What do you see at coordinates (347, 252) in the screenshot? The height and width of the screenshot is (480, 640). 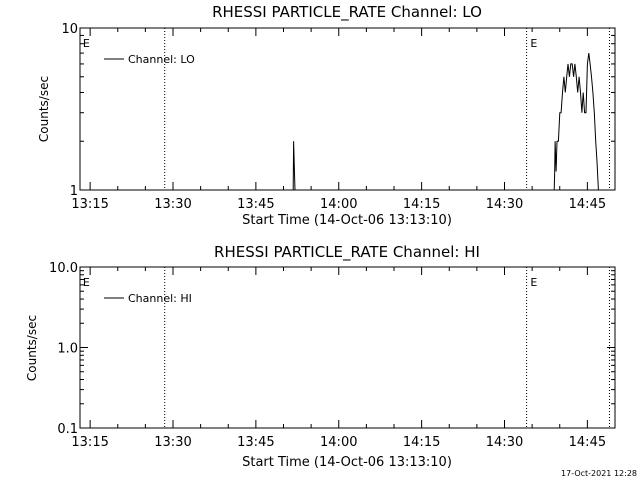 I see `hi-chart-title: RHESSI PARTICLE_RATE Channel: HI` at bounding box center [347, 252].